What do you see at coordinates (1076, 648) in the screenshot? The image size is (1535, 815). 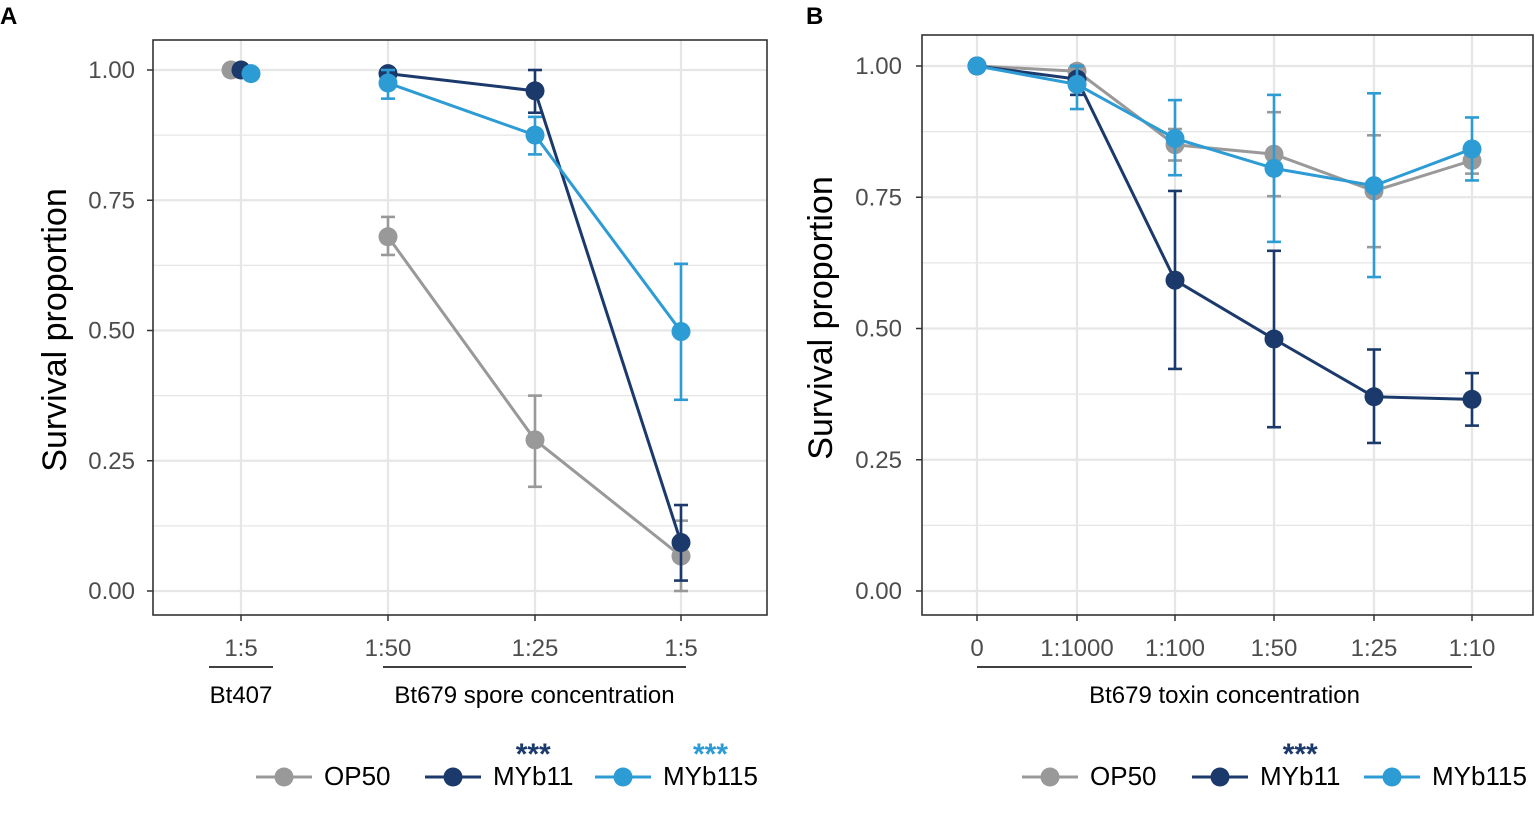 I see `x-tick-label: 1:1000` at bounding box center [1076, 648].